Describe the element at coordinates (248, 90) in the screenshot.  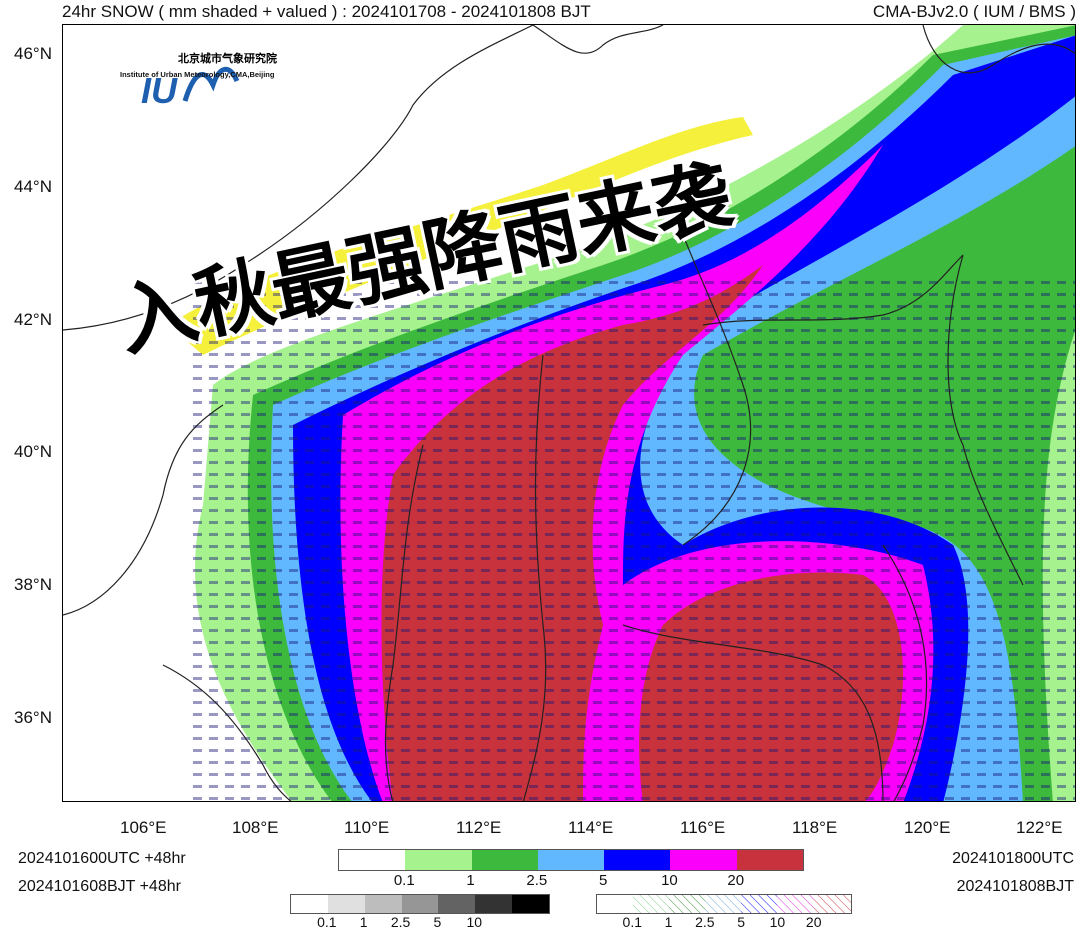
I see `ium-logo: IU` at that location.